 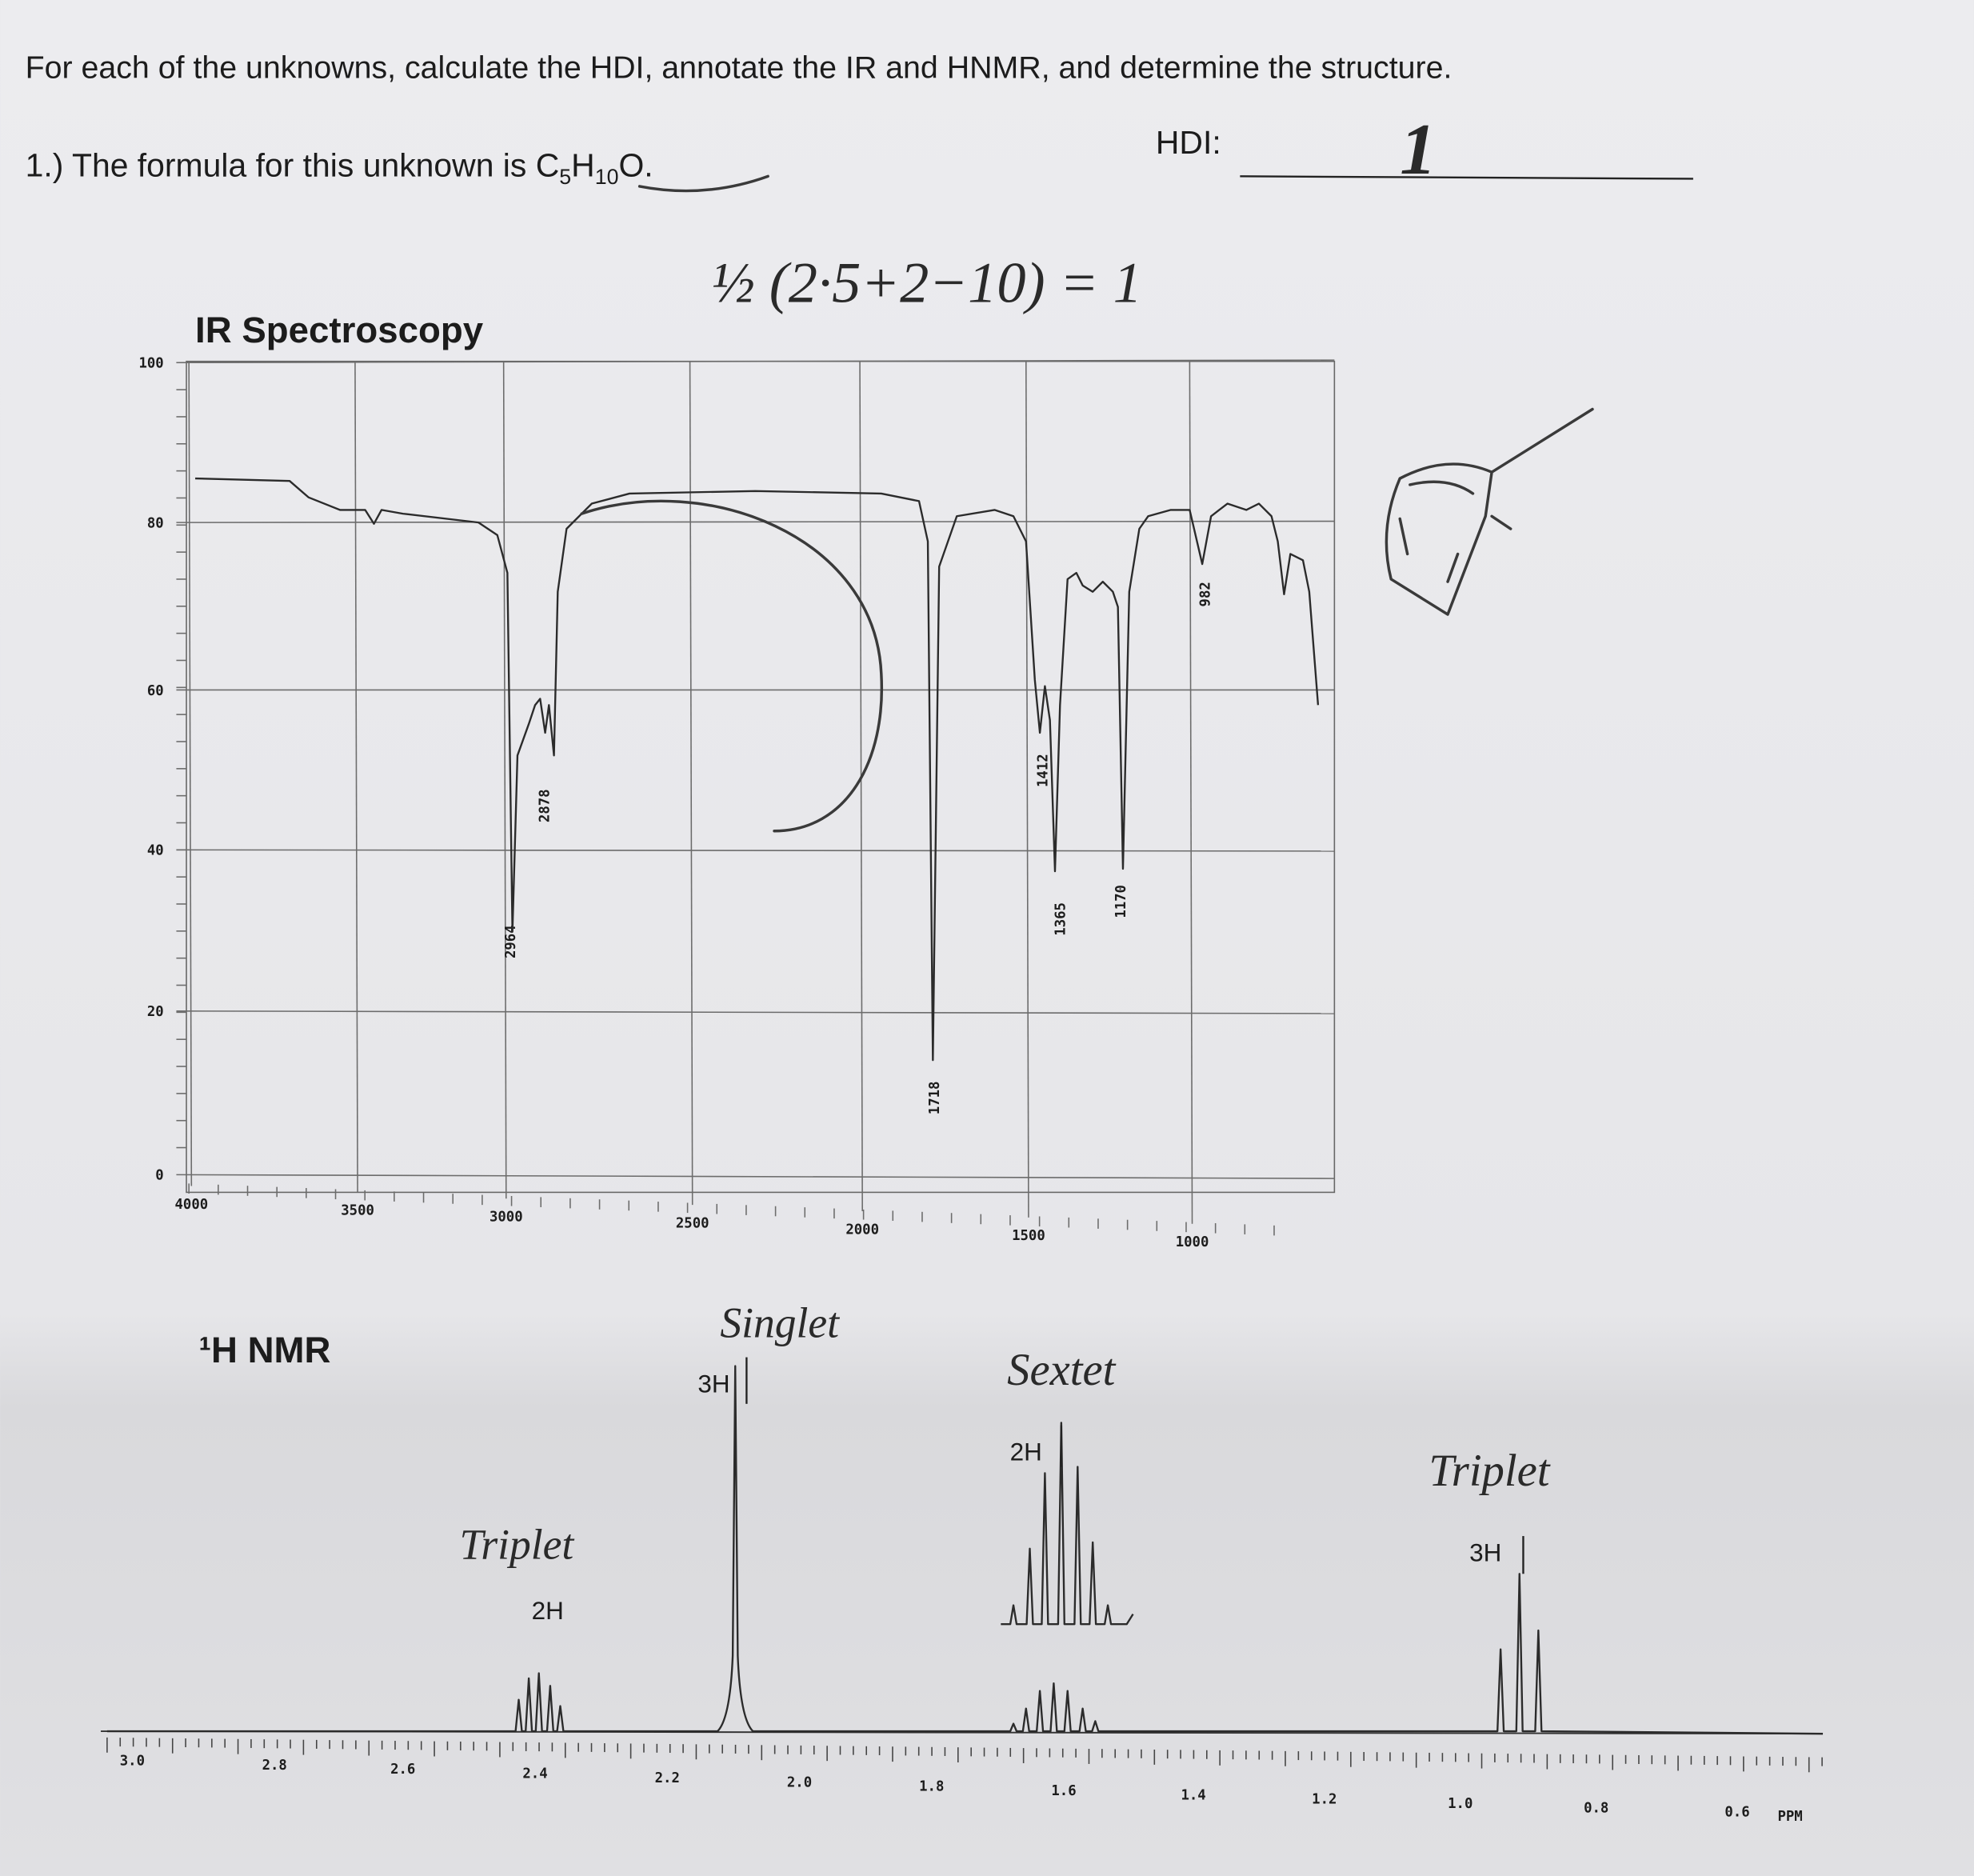 What do you see at coordinates (565, 177) in the screenshot?
I see `formula-sub: 5` at bounding box center [565, 177].